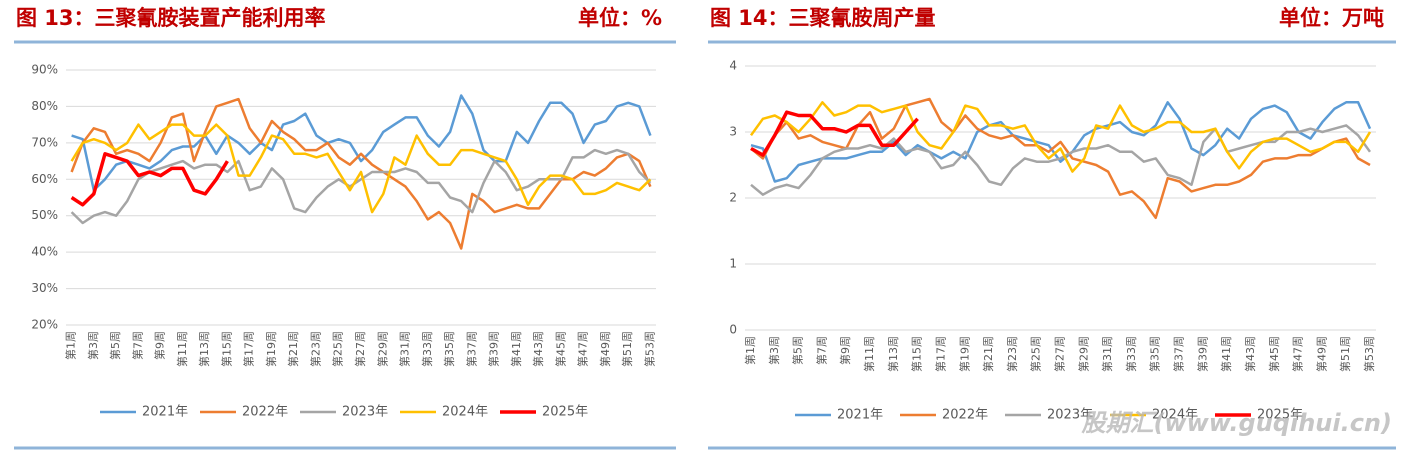 This screenshot has height=457, width=1412. Describe the element at coordinates (733, 66) in the screenshot. I see `y-tick-label: 4` at that location.